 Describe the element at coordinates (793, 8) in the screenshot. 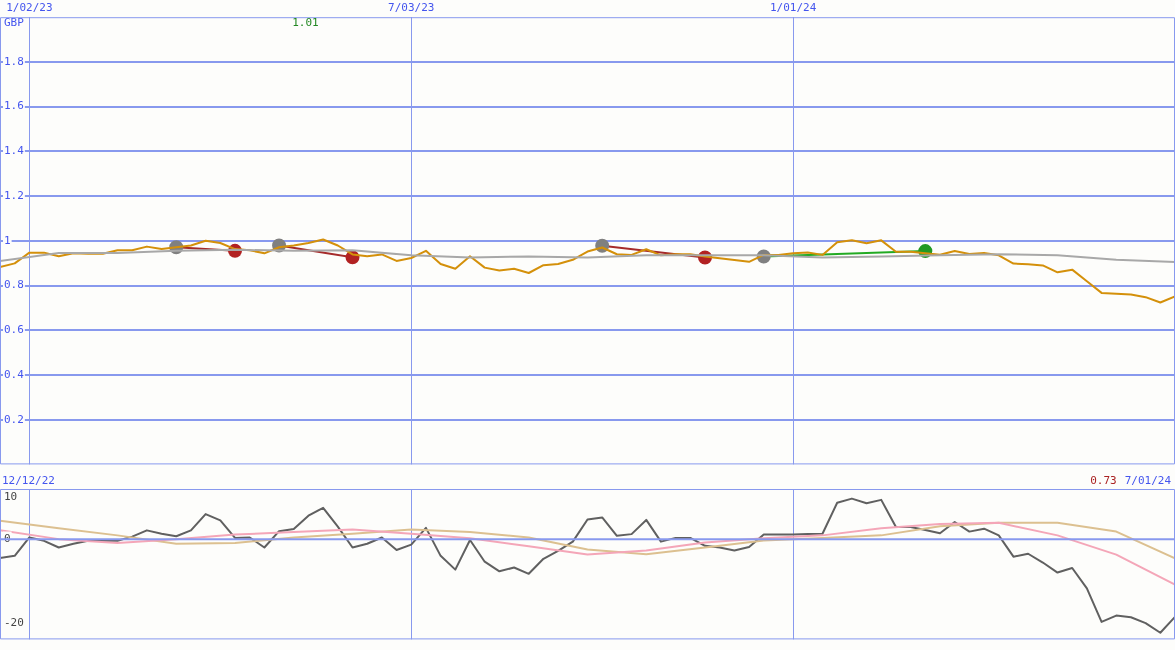

I see `x-tick-label: 1/01/24` at that location.